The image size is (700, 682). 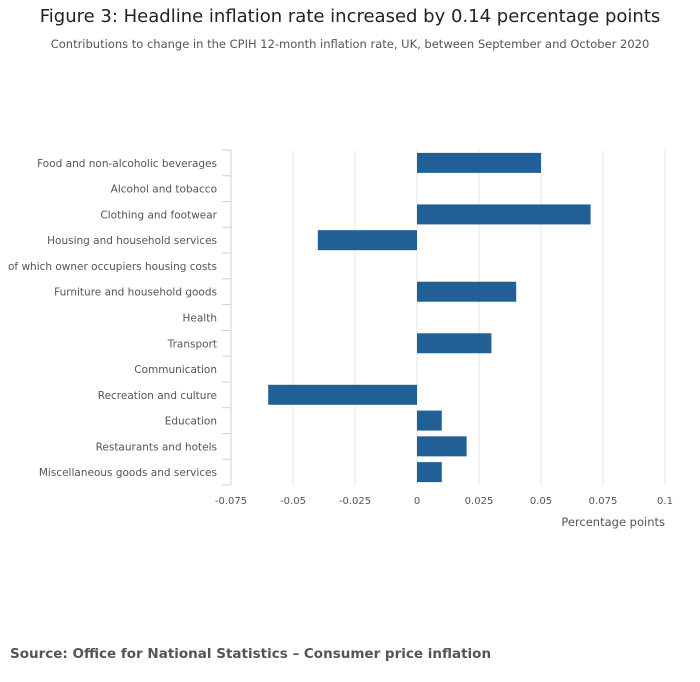 What do you see at coordinates (231, 501) in the screenshot?
I see `x-tick-label: -0.075` at bounding box center [231, 501].